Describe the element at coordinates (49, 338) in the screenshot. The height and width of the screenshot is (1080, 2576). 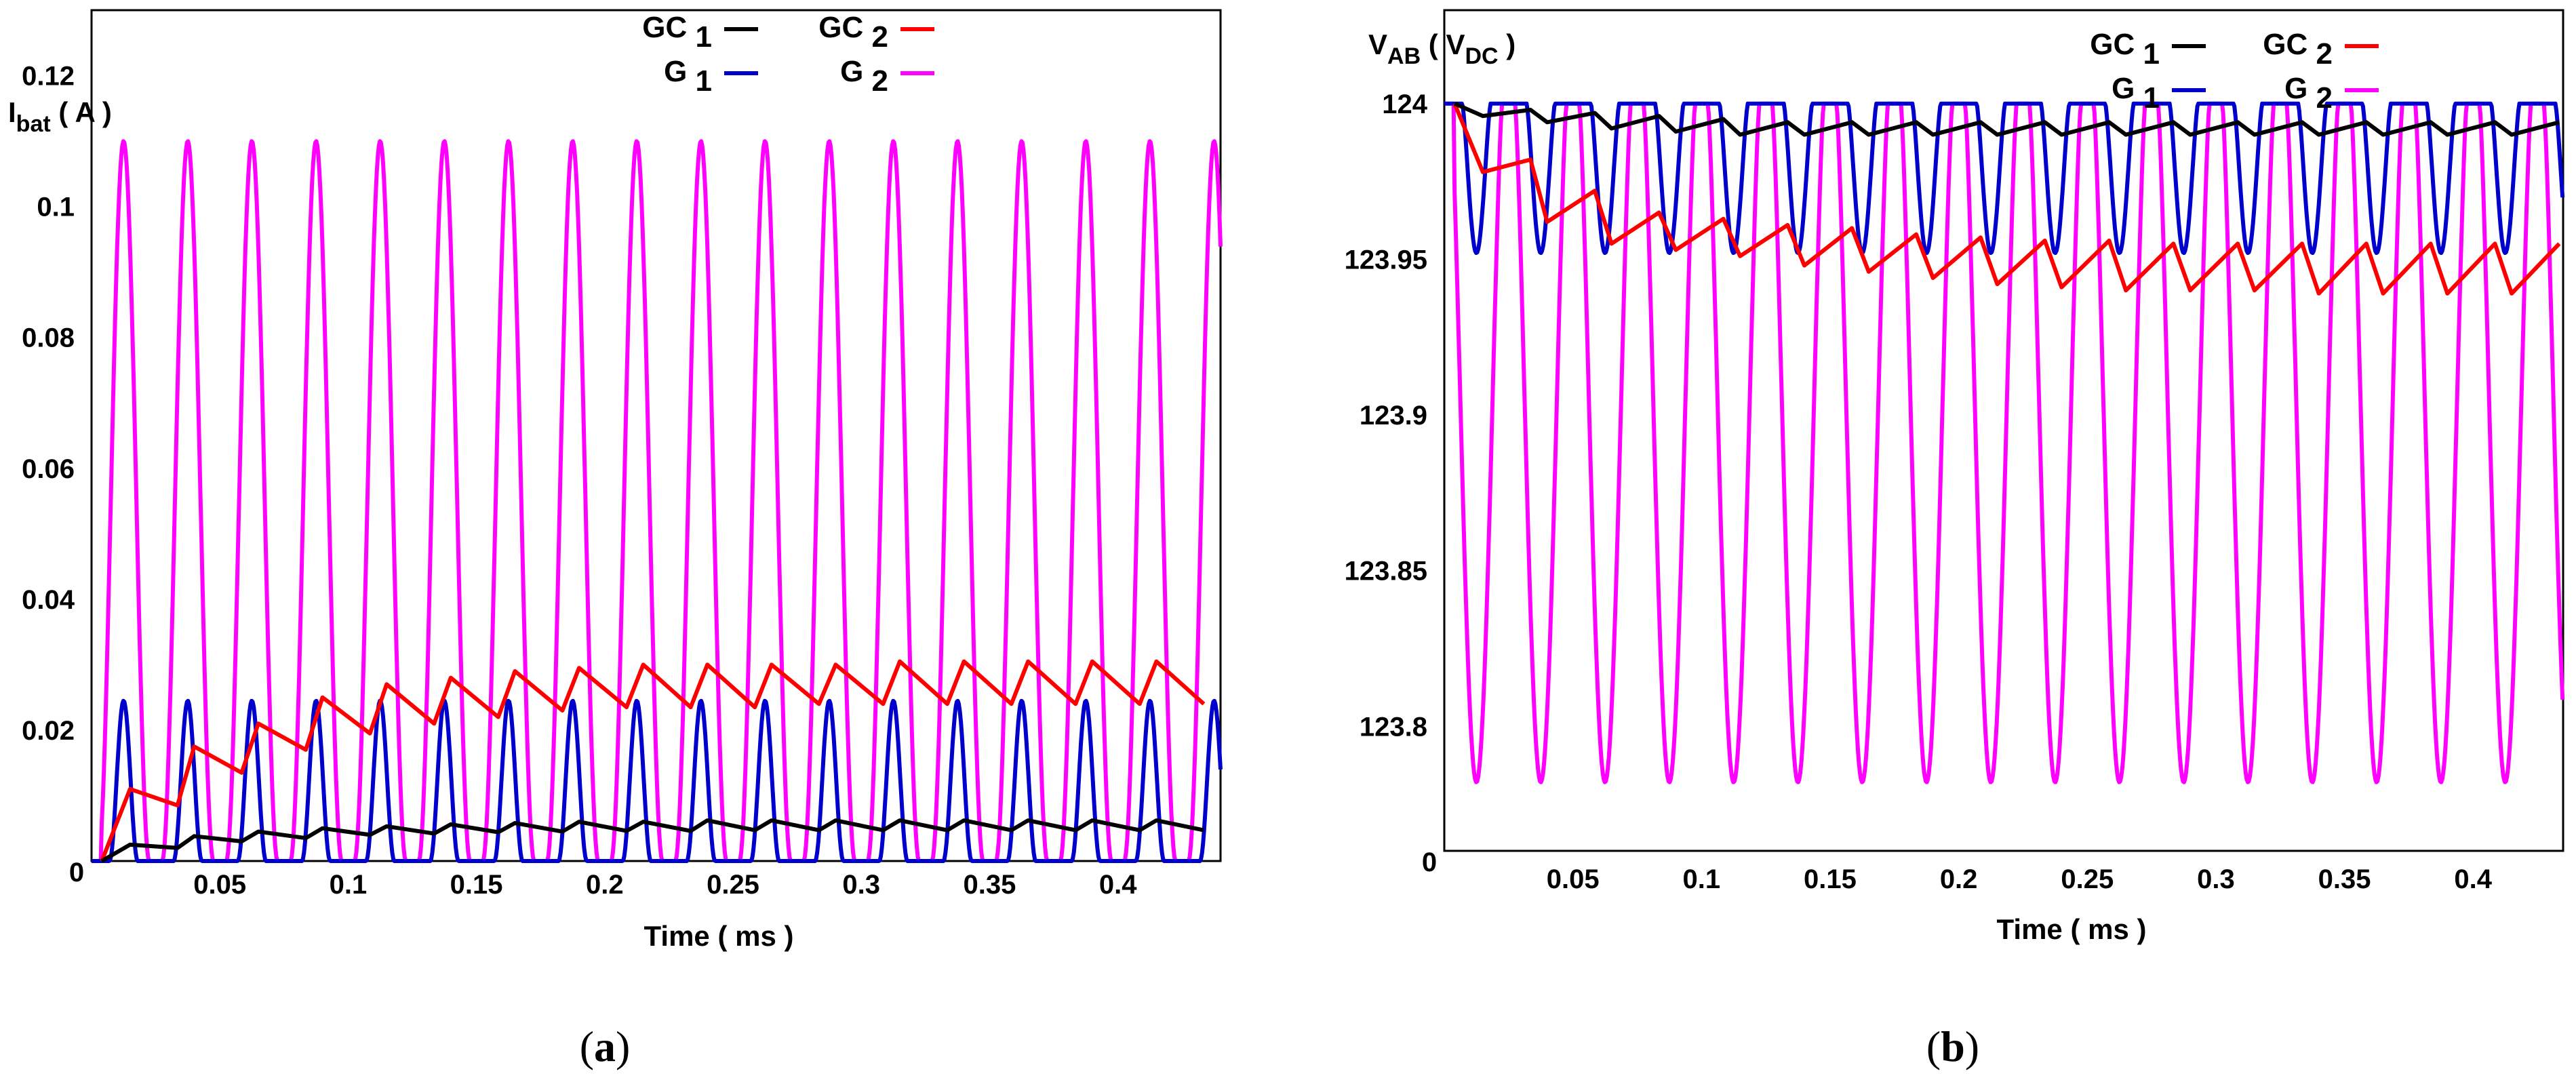
I see `y-tick-label: 0.08` at that location.